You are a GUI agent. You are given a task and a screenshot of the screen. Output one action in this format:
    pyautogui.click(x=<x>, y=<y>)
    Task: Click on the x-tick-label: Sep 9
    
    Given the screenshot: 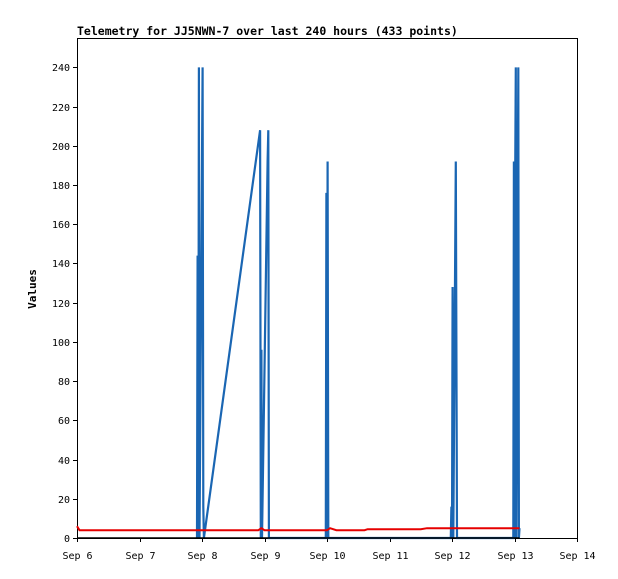 What is the action you would take?
    pyautogui.click(x=265, y=556)
    